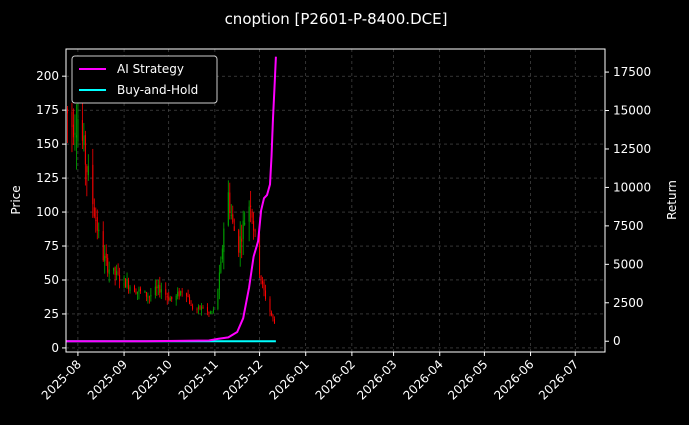 Image resolution: width=689 pixels, height=425 pixels. Describe the element at coordinates (632, 187) in the screenshot. I see `y-right-tick-label: 10000` at that location.